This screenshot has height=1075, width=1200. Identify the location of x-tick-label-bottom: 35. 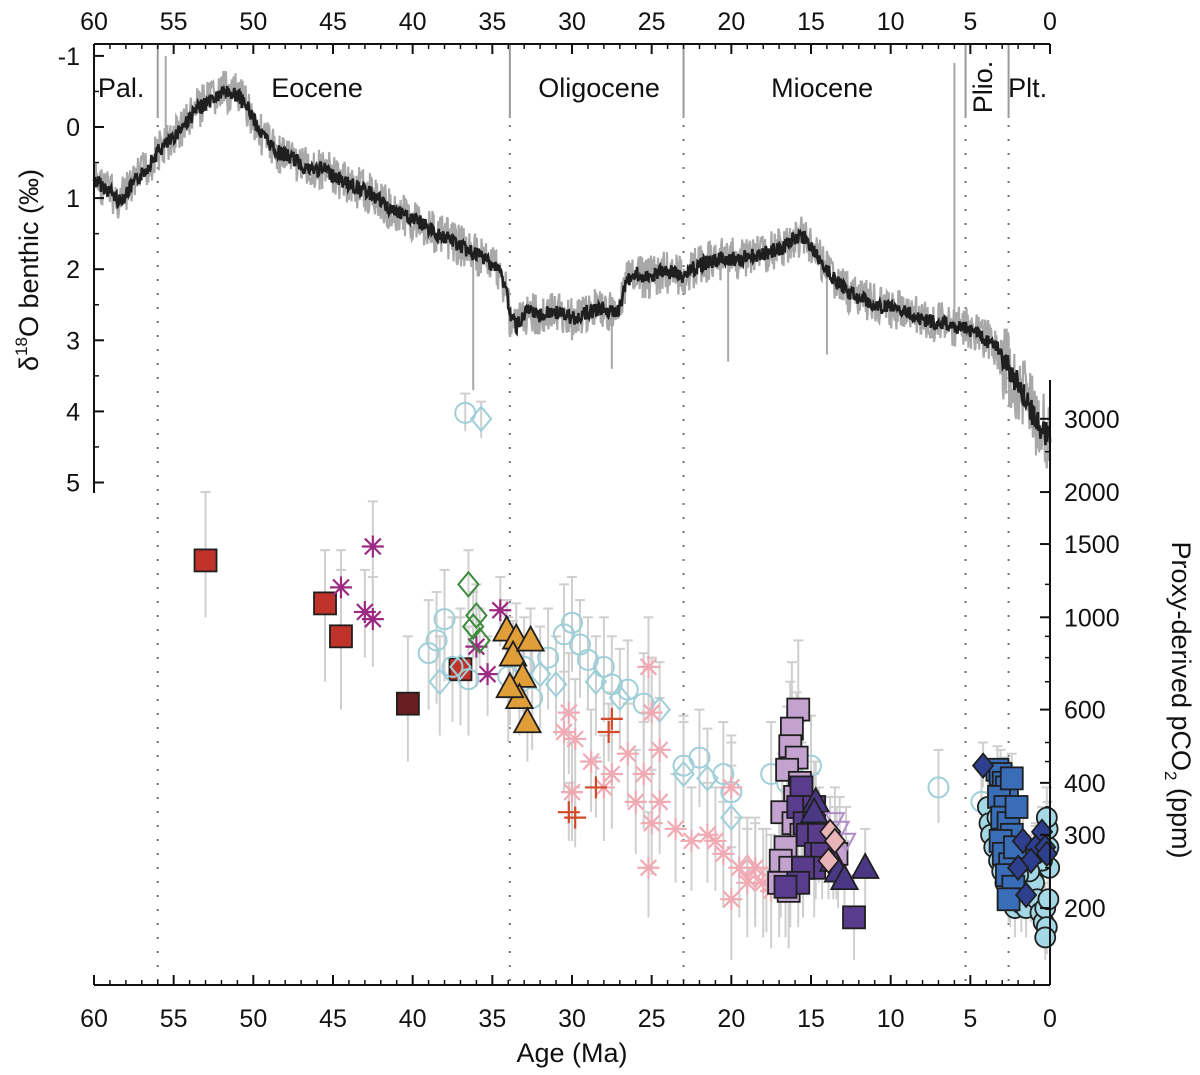
(492, 1019).